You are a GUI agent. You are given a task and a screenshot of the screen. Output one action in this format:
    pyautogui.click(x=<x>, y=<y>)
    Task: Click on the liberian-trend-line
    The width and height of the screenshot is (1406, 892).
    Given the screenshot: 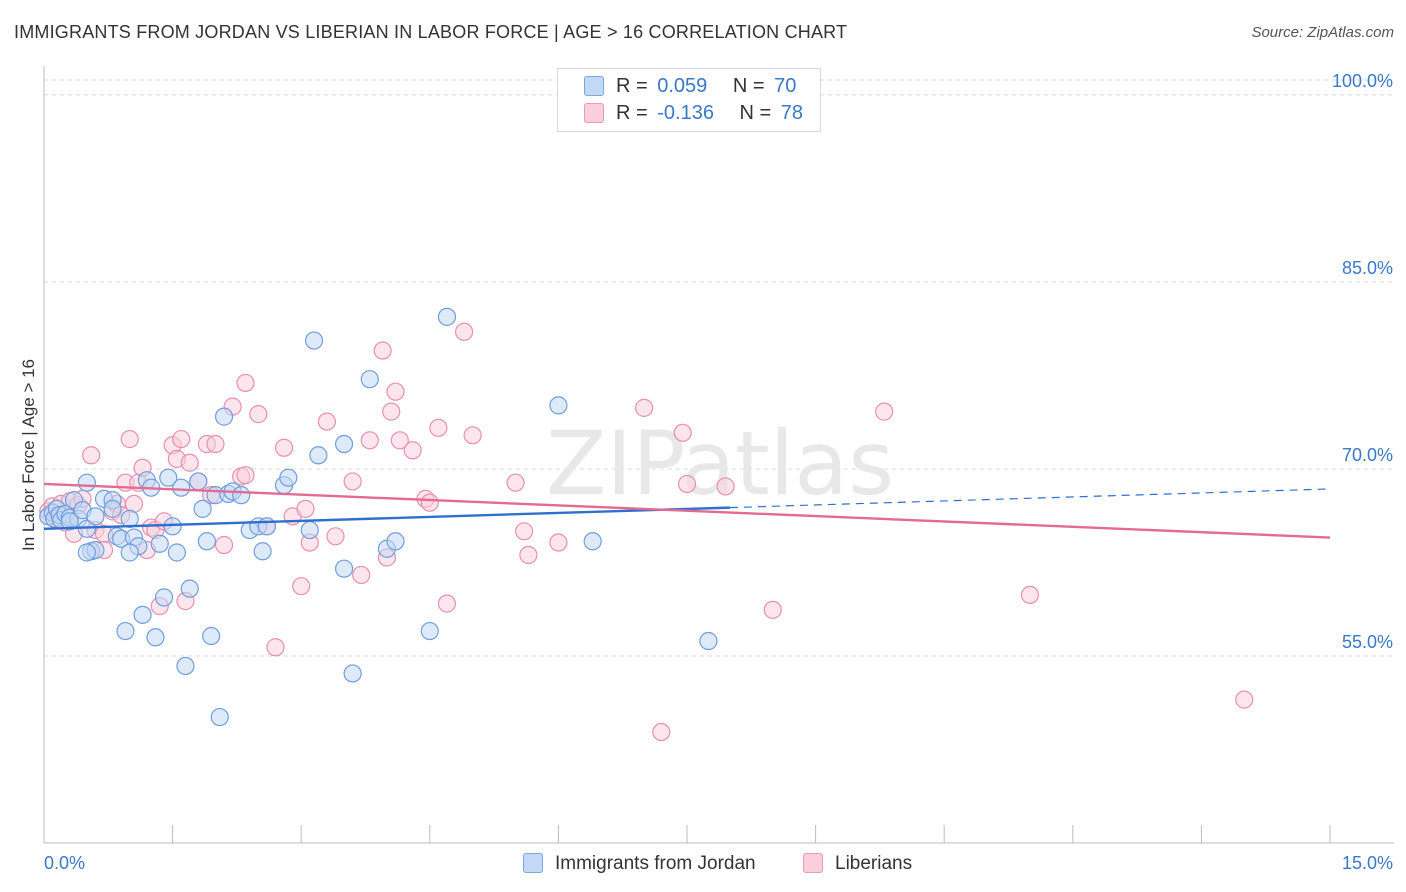 What is the action you would take?
    pyautogui.click(x=687, y=510)
    